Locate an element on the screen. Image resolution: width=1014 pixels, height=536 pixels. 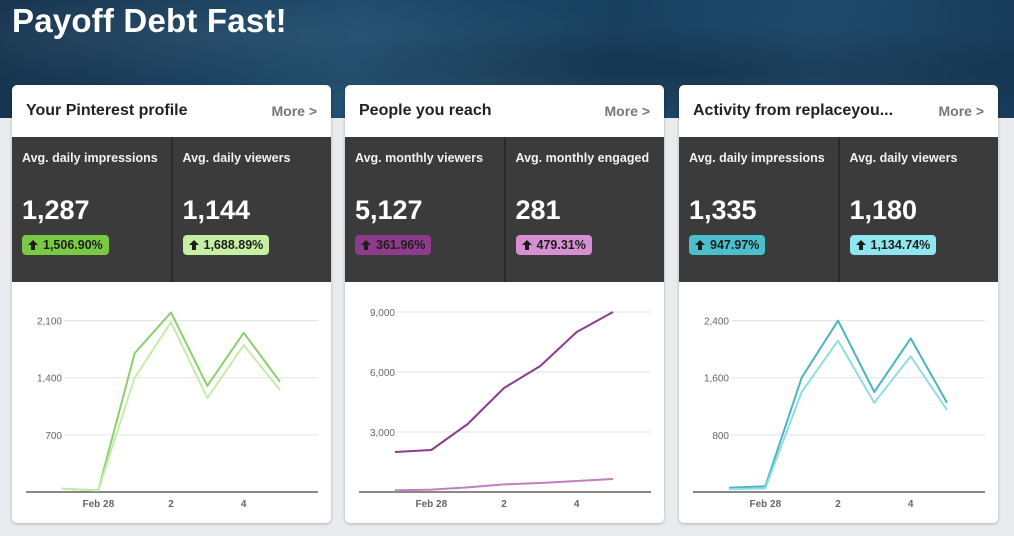
stat-viewers: Avg. daily viewers 1,144 1,688.89% is located at coordinates (251, 209).